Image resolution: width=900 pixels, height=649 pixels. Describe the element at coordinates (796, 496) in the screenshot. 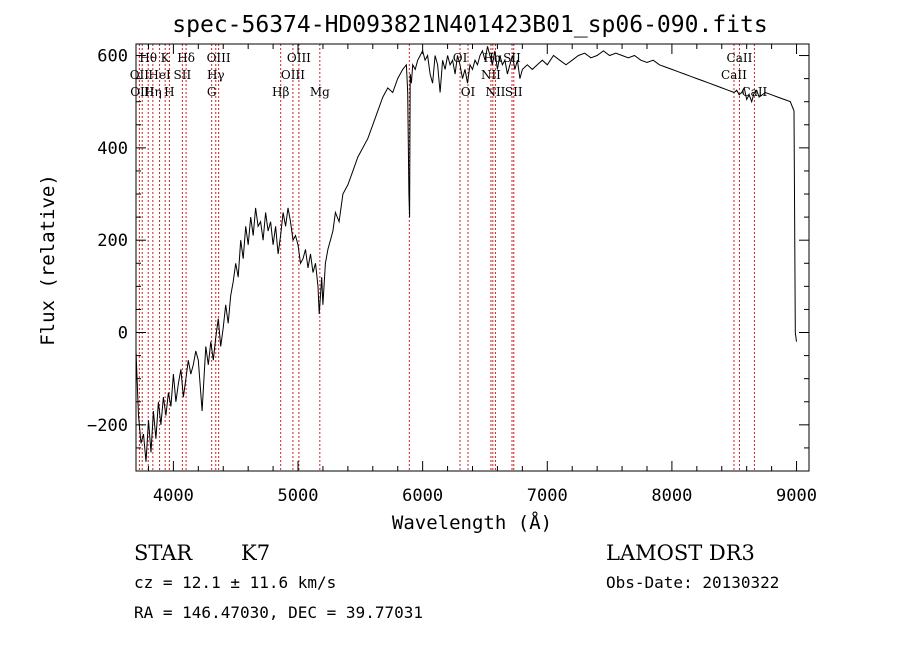

I see `x-tick-label: 9000` at that location.